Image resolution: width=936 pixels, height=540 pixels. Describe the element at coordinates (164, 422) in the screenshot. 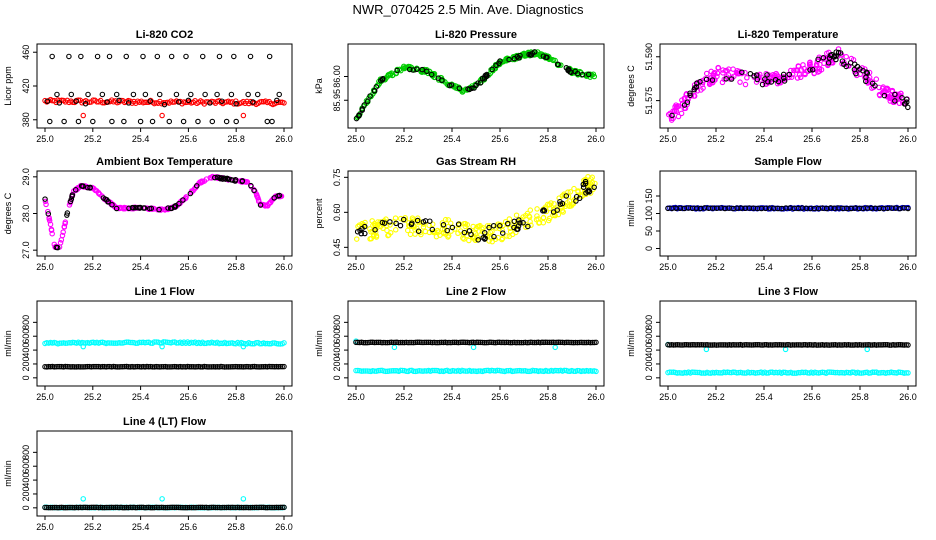

I see `chart-title: Line 4 (LT) Flow` at that location.